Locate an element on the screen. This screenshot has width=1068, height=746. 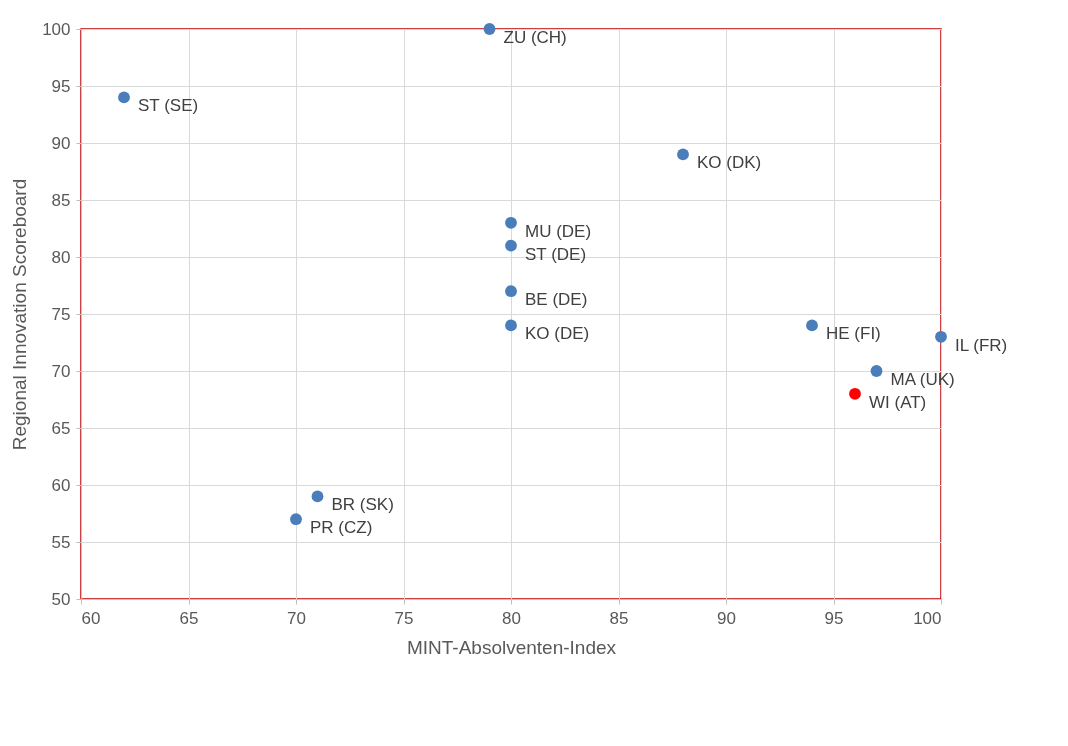
x-tick-label: 65 is located at coordinates (189, 618).